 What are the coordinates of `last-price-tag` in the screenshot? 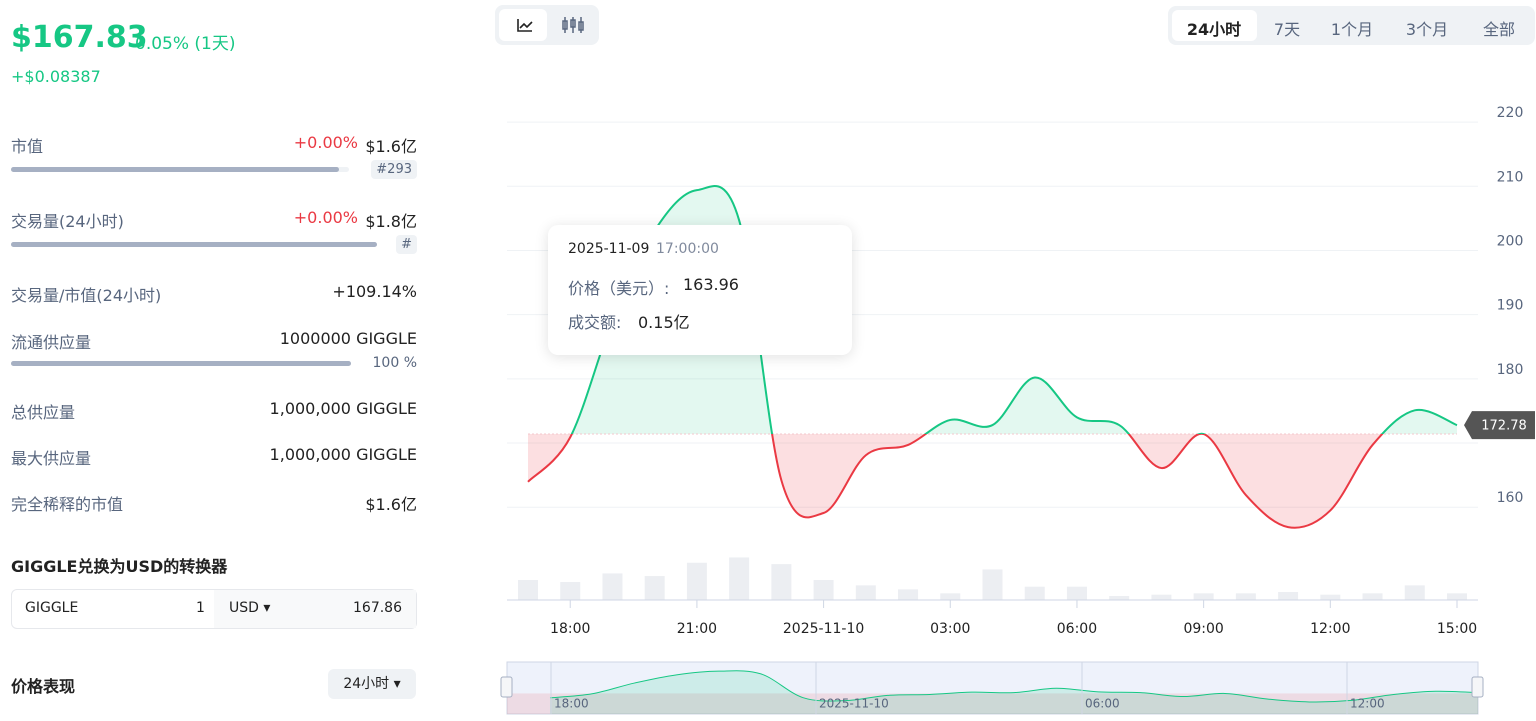 It's located at (1499, 425).